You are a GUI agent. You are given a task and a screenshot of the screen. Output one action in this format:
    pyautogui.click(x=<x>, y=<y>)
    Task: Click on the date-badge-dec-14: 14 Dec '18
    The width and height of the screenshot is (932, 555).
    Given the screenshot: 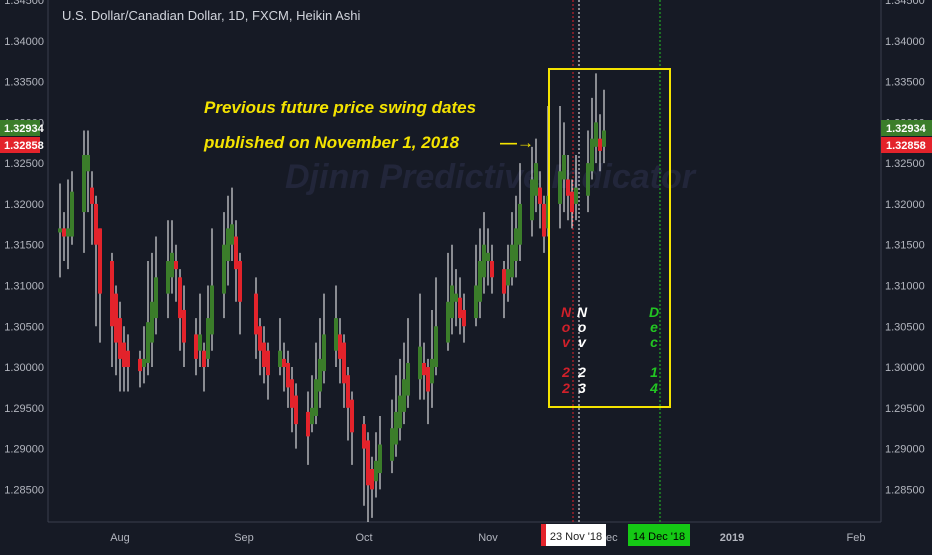 What is the action you would take?
    pyautogui.click(x=659, y=535)
    